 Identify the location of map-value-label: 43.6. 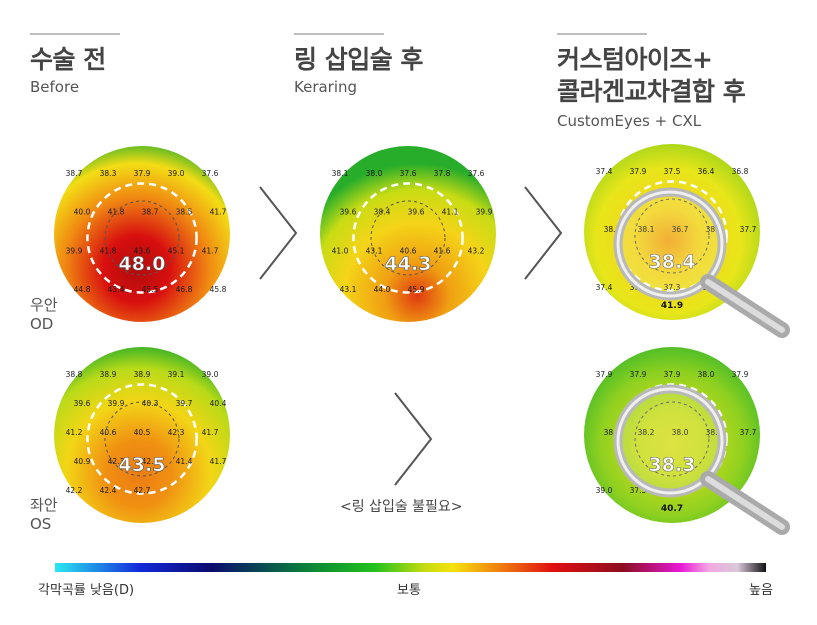
(142, 250).